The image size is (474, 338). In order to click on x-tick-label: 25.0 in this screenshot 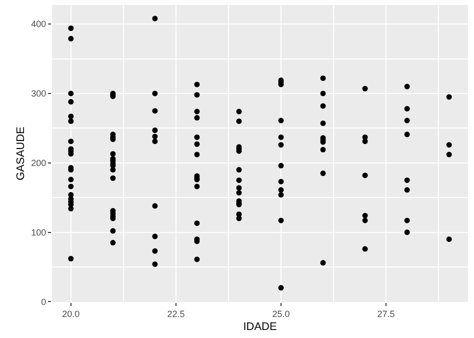, I will do `click(281, 313)`.